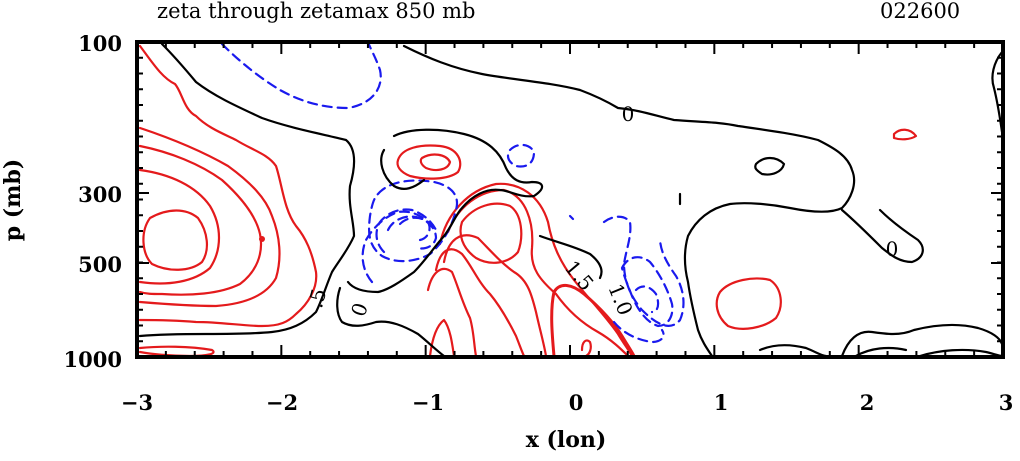  Describe the element at coordinates (576, 402) in the screenshot. I see `x-tick-label: 0` at that location.